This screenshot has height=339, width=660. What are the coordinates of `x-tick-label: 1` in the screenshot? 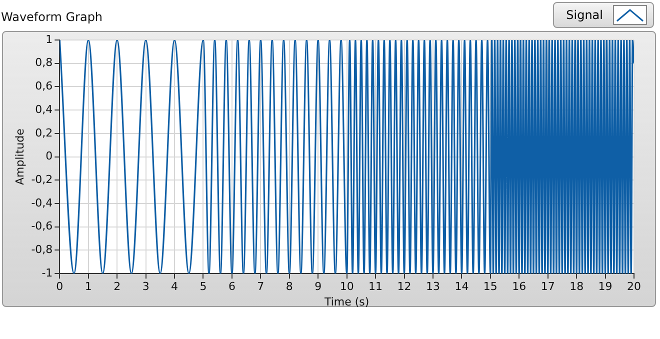 It's located at (88, 287).